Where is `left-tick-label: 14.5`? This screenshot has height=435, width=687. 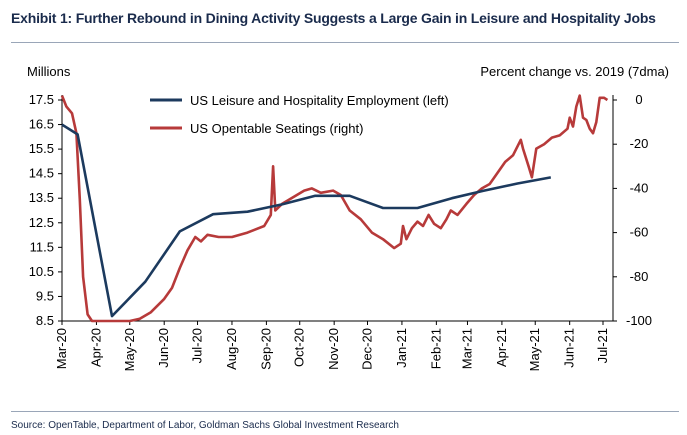
left-tick-label: 14.5 is located at coordinates (41, 173).